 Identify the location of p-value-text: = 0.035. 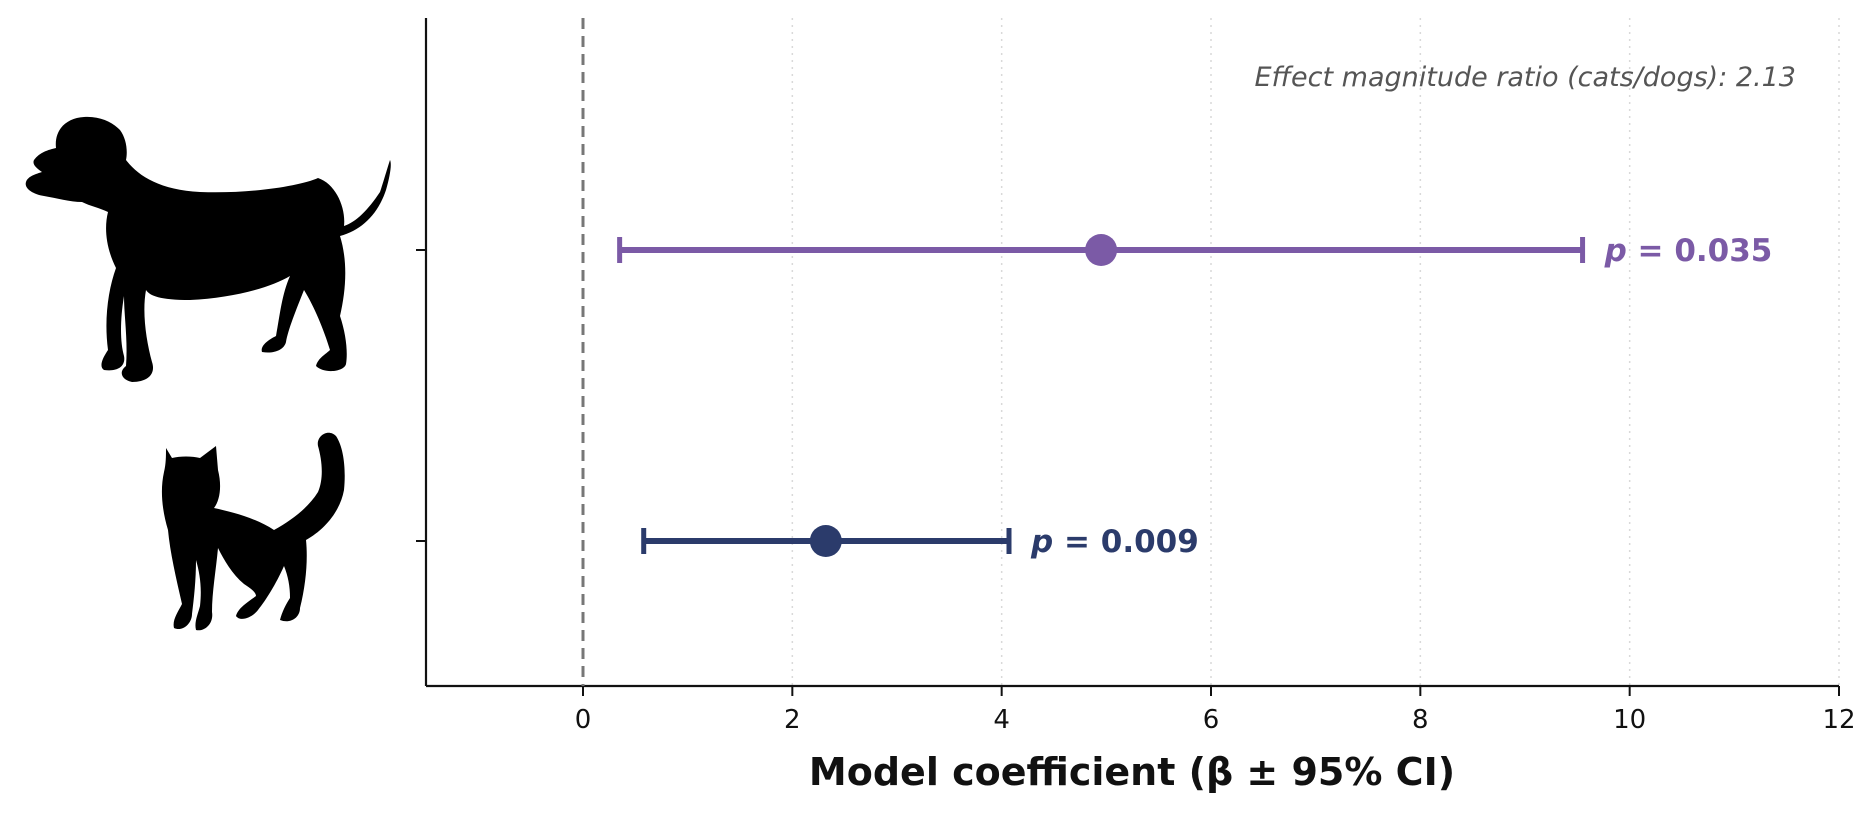
(1700, 251).